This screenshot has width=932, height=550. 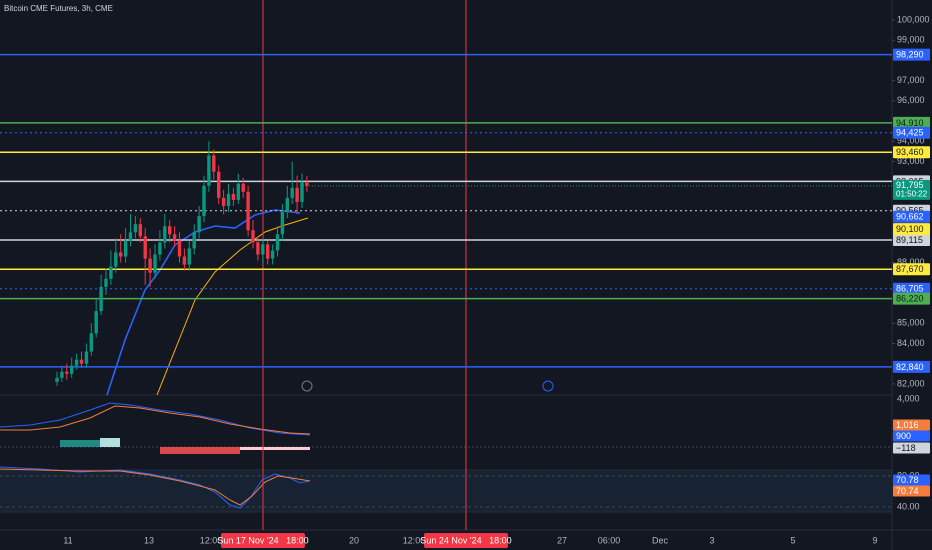 I want to click on macd-line, so click(x=155, y=419).